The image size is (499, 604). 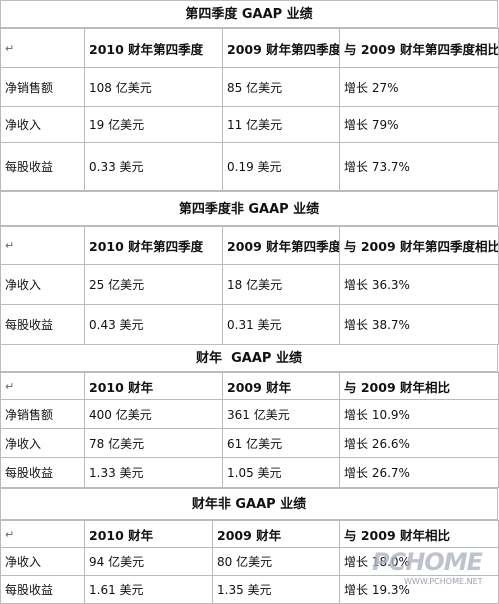 What do you see at coordinates (276, 561) in the screenshot?
I see `value-2009: 80 亿美元` at bounding box center [276, 561].